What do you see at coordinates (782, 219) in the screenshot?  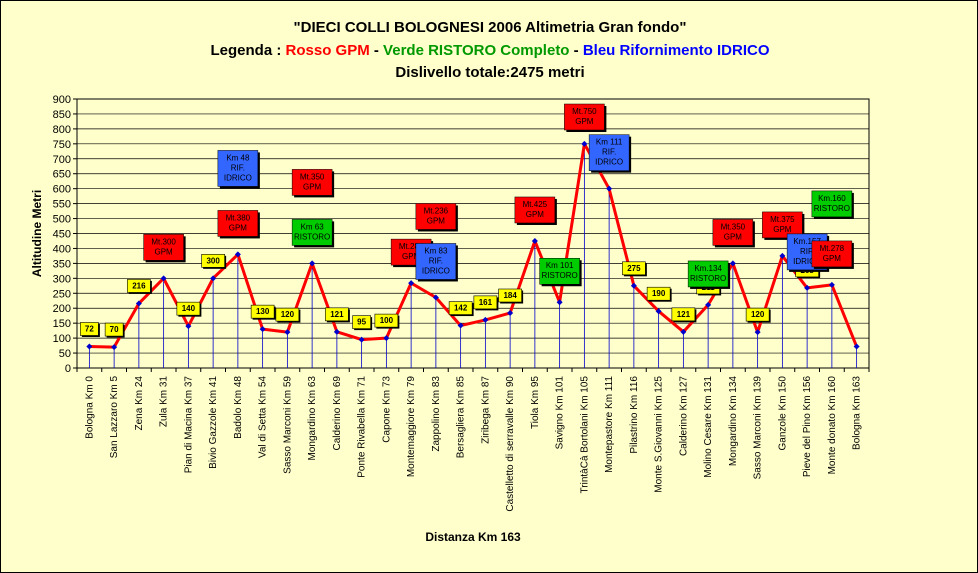 I see `annotation-label: Mt.375` at bounding box center [782, 219].